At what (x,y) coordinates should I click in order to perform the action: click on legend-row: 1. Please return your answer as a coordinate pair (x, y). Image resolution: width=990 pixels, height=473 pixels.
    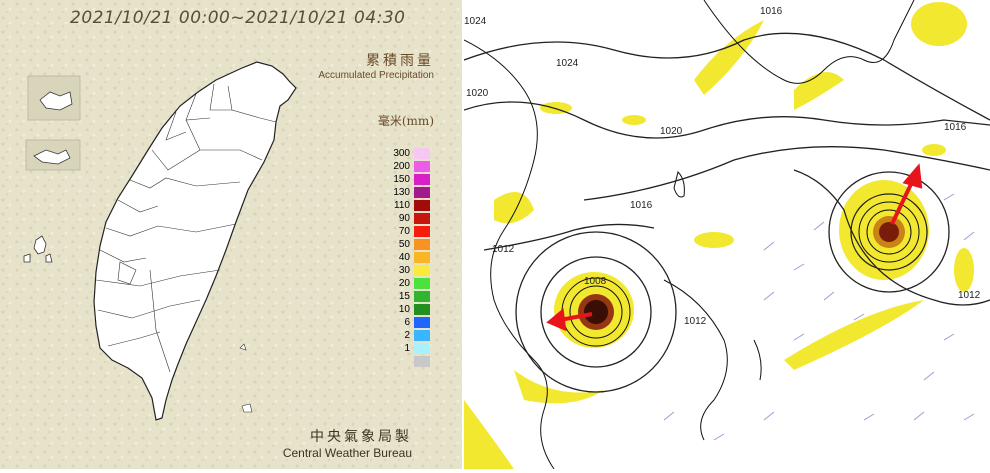
    Looking at the image, I should click on (410, 349).